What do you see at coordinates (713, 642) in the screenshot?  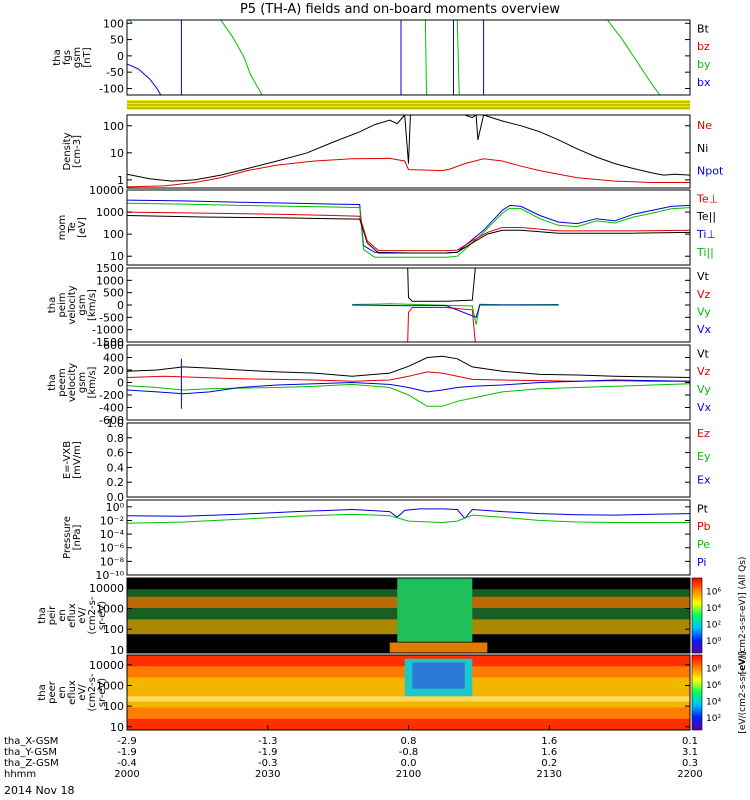 I see `colorbar-tick-label: 10⁰` at bounding box center [713, 642].